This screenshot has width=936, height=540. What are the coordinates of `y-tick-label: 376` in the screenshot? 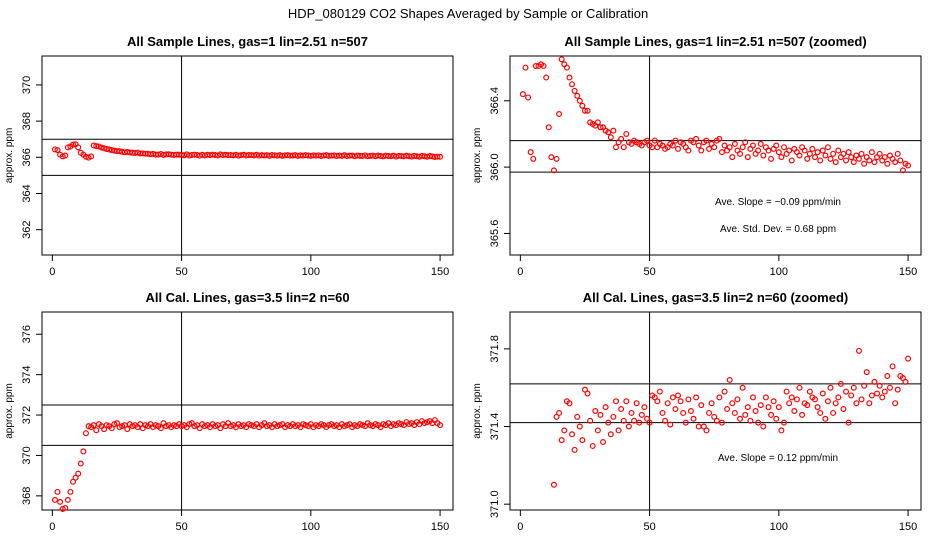 It's located at (27, 334).